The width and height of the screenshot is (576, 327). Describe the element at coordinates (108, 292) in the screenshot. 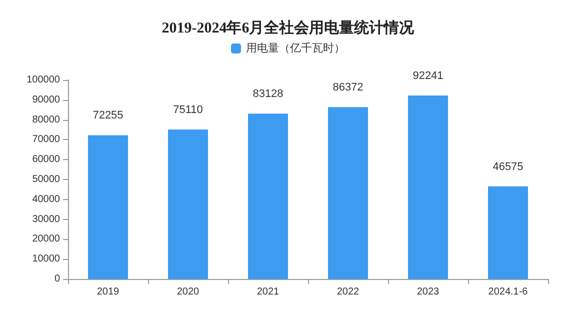

I see `x-tick-label: 2019` at that location.